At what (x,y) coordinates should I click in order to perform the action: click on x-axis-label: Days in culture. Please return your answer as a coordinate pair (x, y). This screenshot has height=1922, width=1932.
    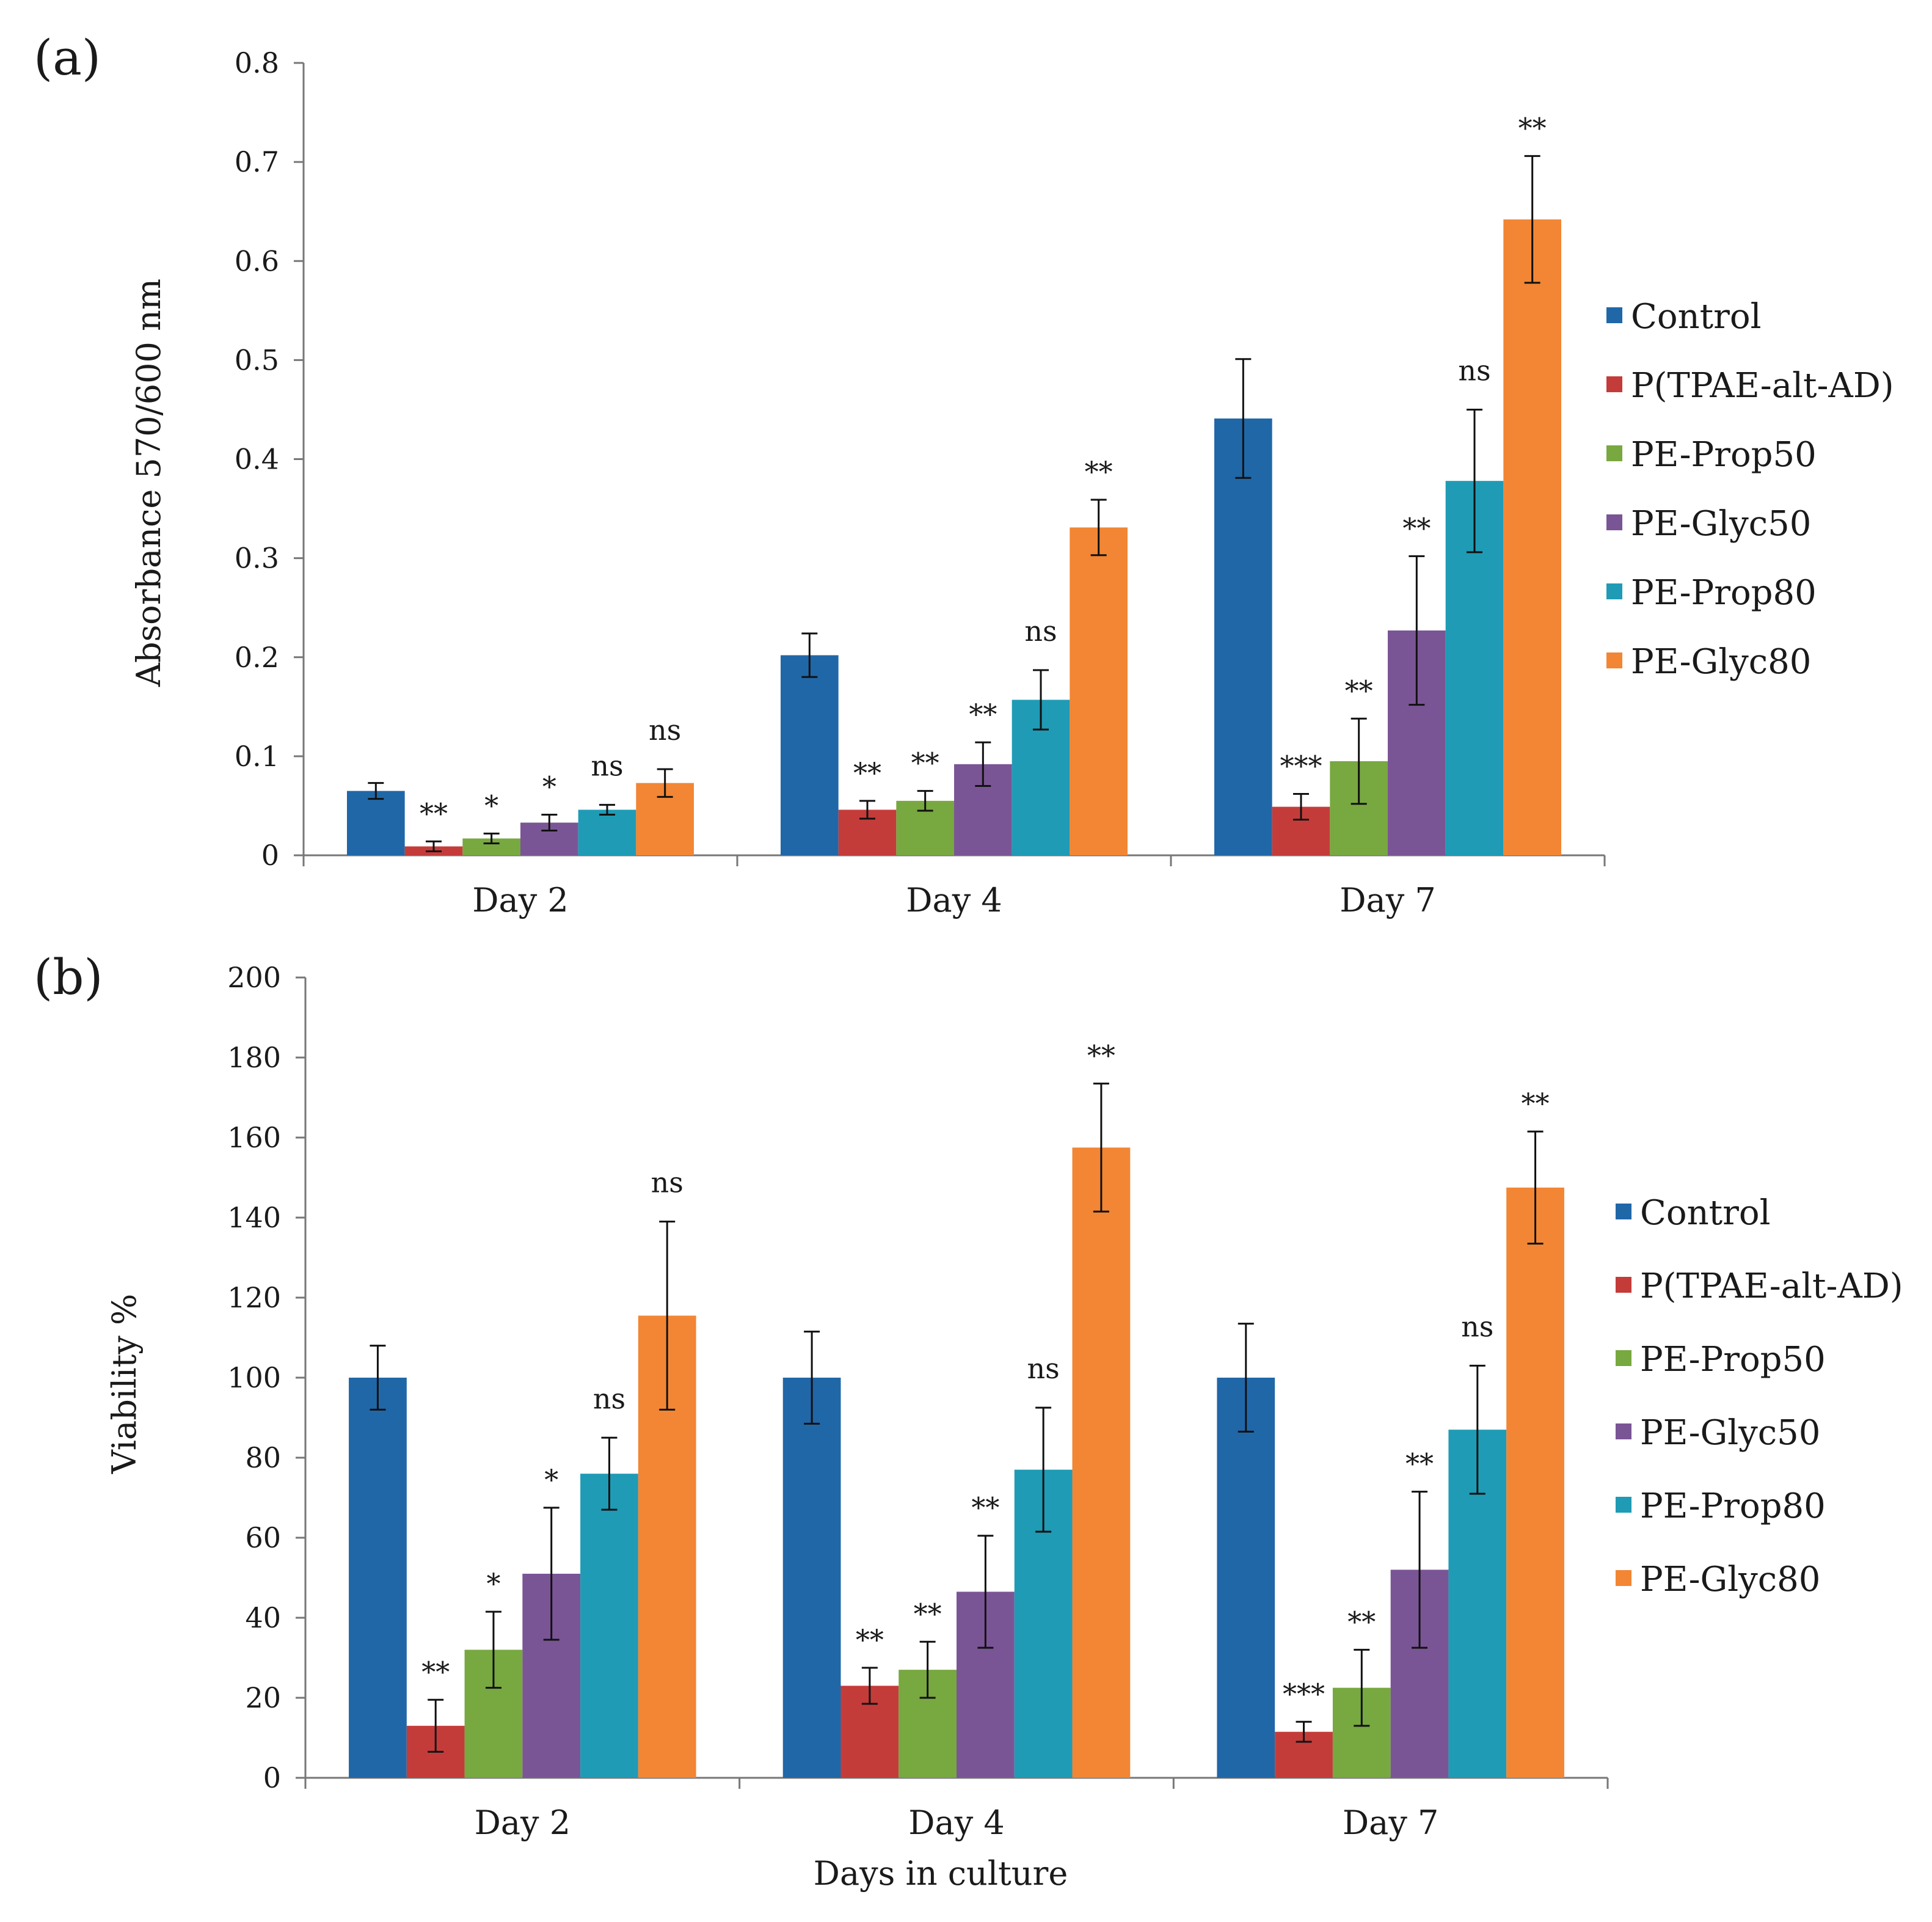
    Looking at the image, I should click on (941, 1873).